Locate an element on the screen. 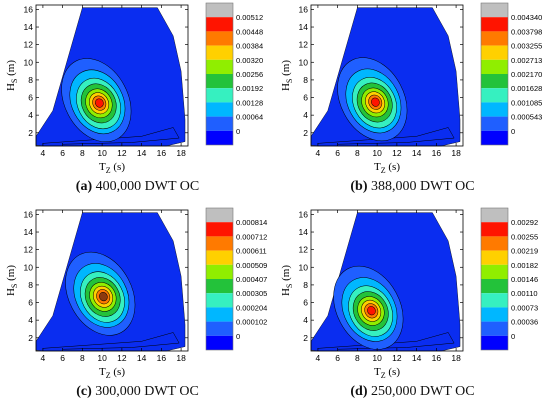 Image resolution: width=550 pixels, height=410 pixels. y-tick-label: 8 is located at coordinates (30, 80).